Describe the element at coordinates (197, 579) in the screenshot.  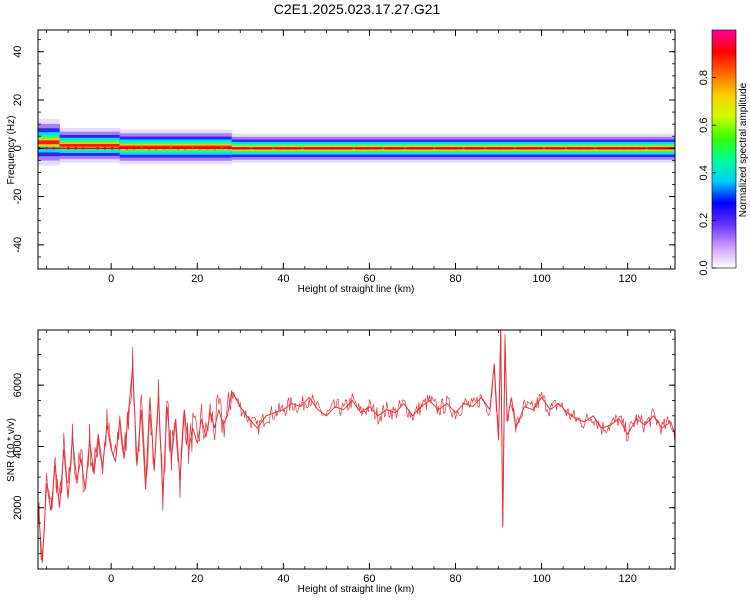
I see `snr-xtick-label: 20` at that location.